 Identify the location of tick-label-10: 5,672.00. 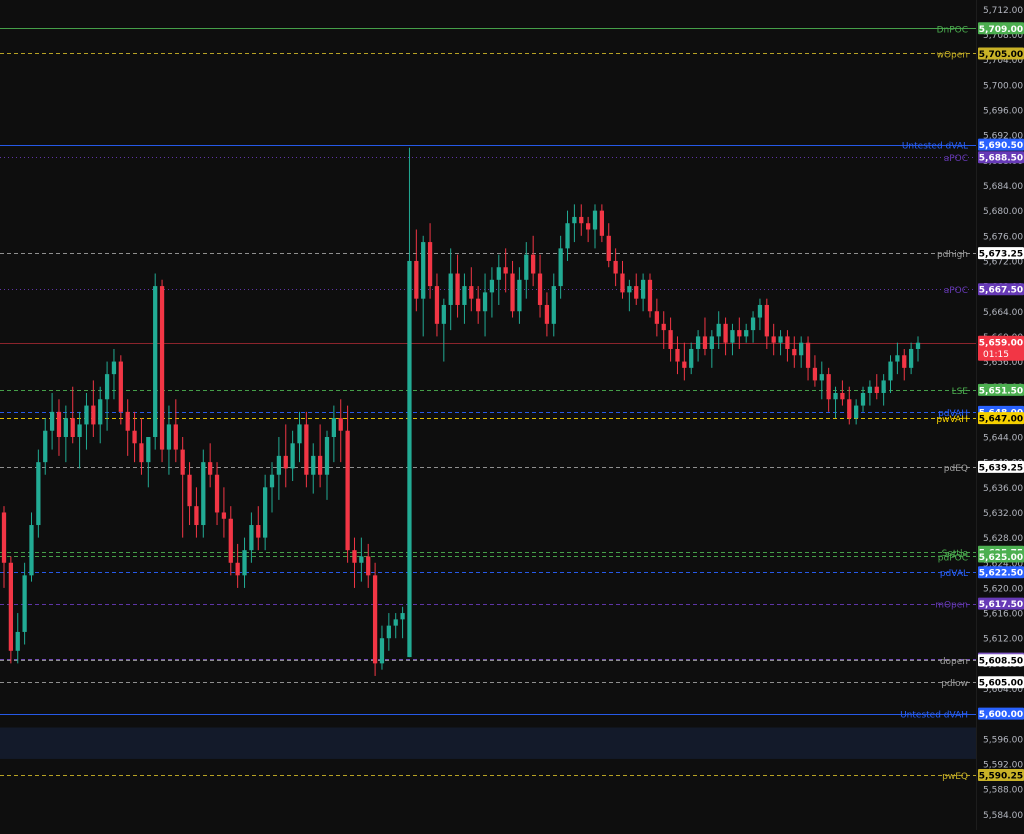
(1003, 262).